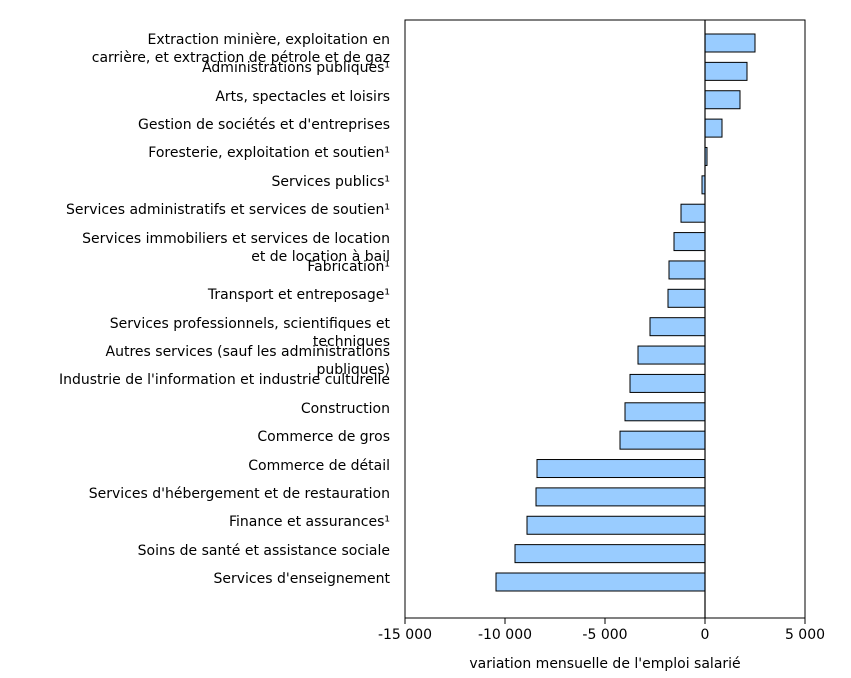  What do you see at coordinates (604, 635) in the screenshot?
I see `x-tick-label: -5 000` at bounding box center [604, 635].